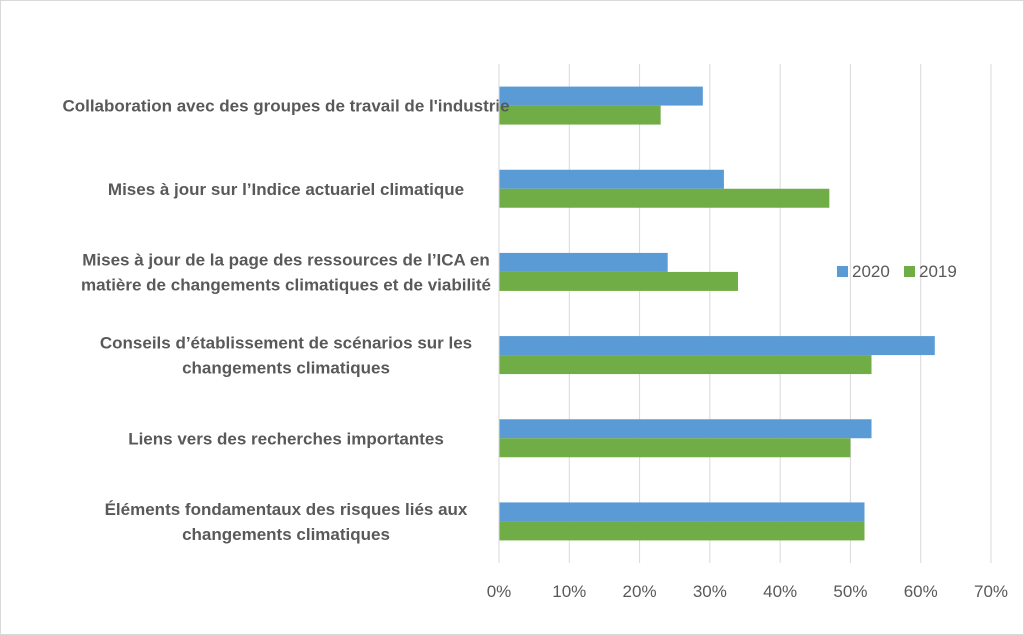  Describe the element at coordinates (991, 591) in the screenshot. I see `x-tick-label: 70%` at that location.